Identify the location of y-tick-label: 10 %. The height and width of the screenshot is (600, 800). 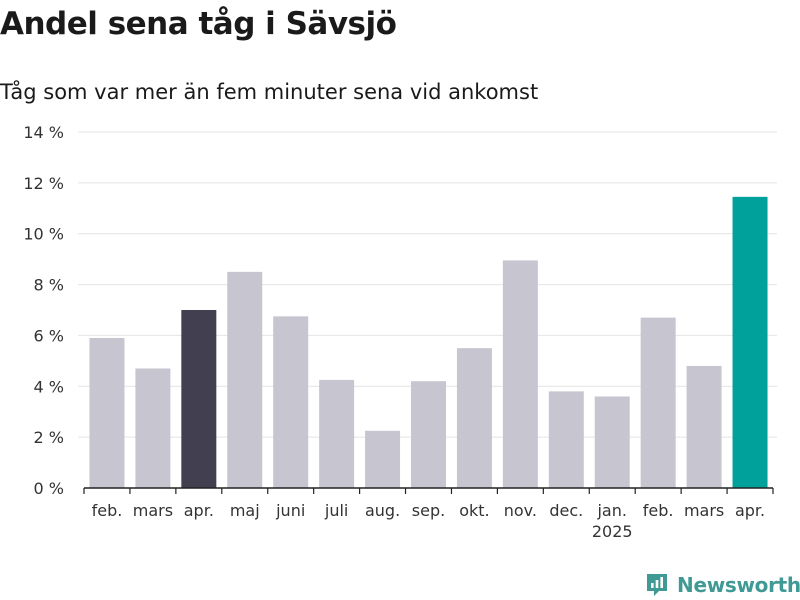
(43, 234).